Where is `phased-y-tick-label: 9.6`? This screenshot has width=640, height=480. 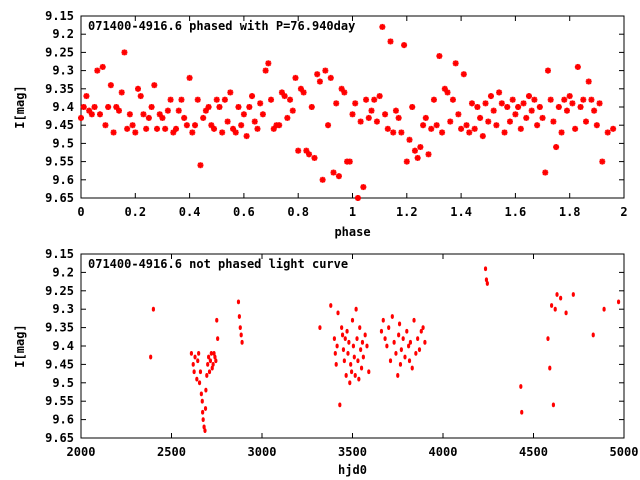
phased-y-tick-label: 9.6 is located at coordinates (63, 180).